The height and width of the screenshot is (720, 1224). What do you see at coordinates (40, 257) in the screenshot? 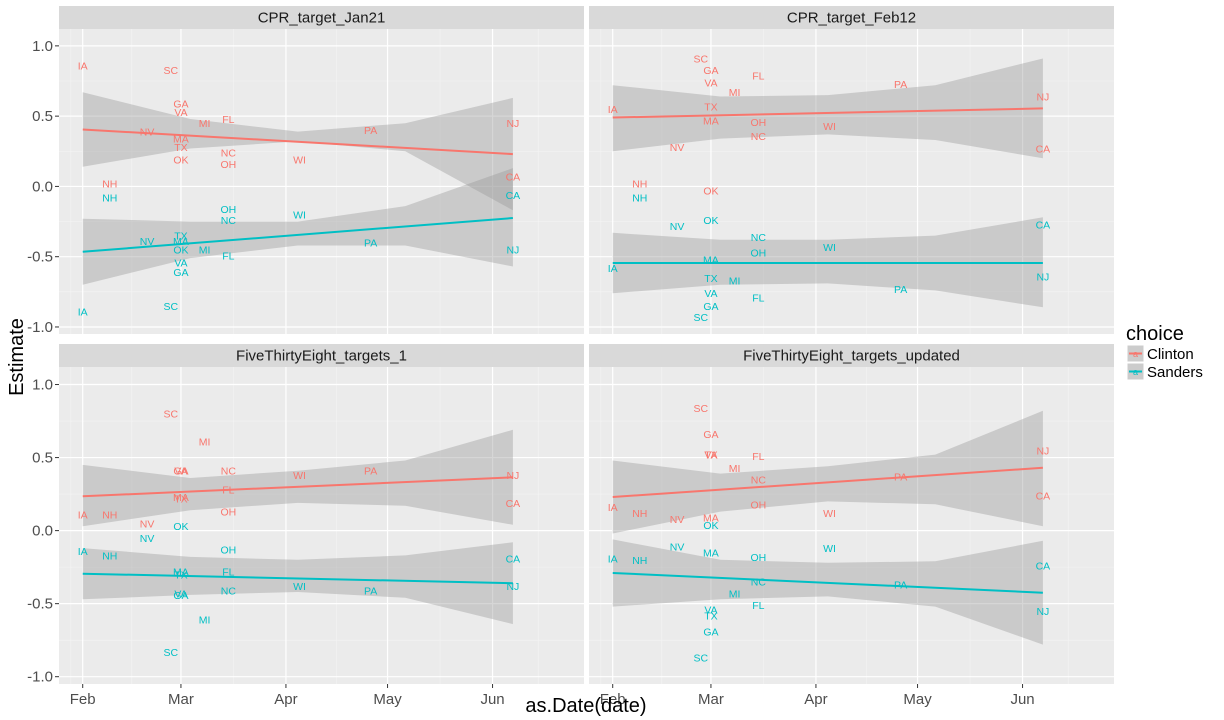
I see `y-tick-label: -0.5` at bounding box center [40, 257].